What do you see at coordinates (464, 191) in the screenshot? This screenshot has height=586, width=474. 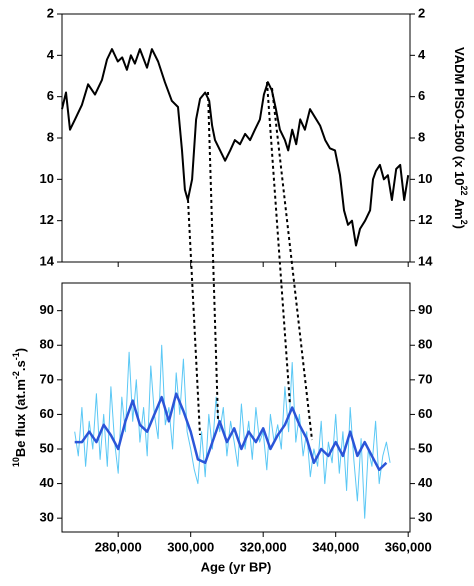 I see `y-axis-label-part: 22` at bounding box center [464, 191].